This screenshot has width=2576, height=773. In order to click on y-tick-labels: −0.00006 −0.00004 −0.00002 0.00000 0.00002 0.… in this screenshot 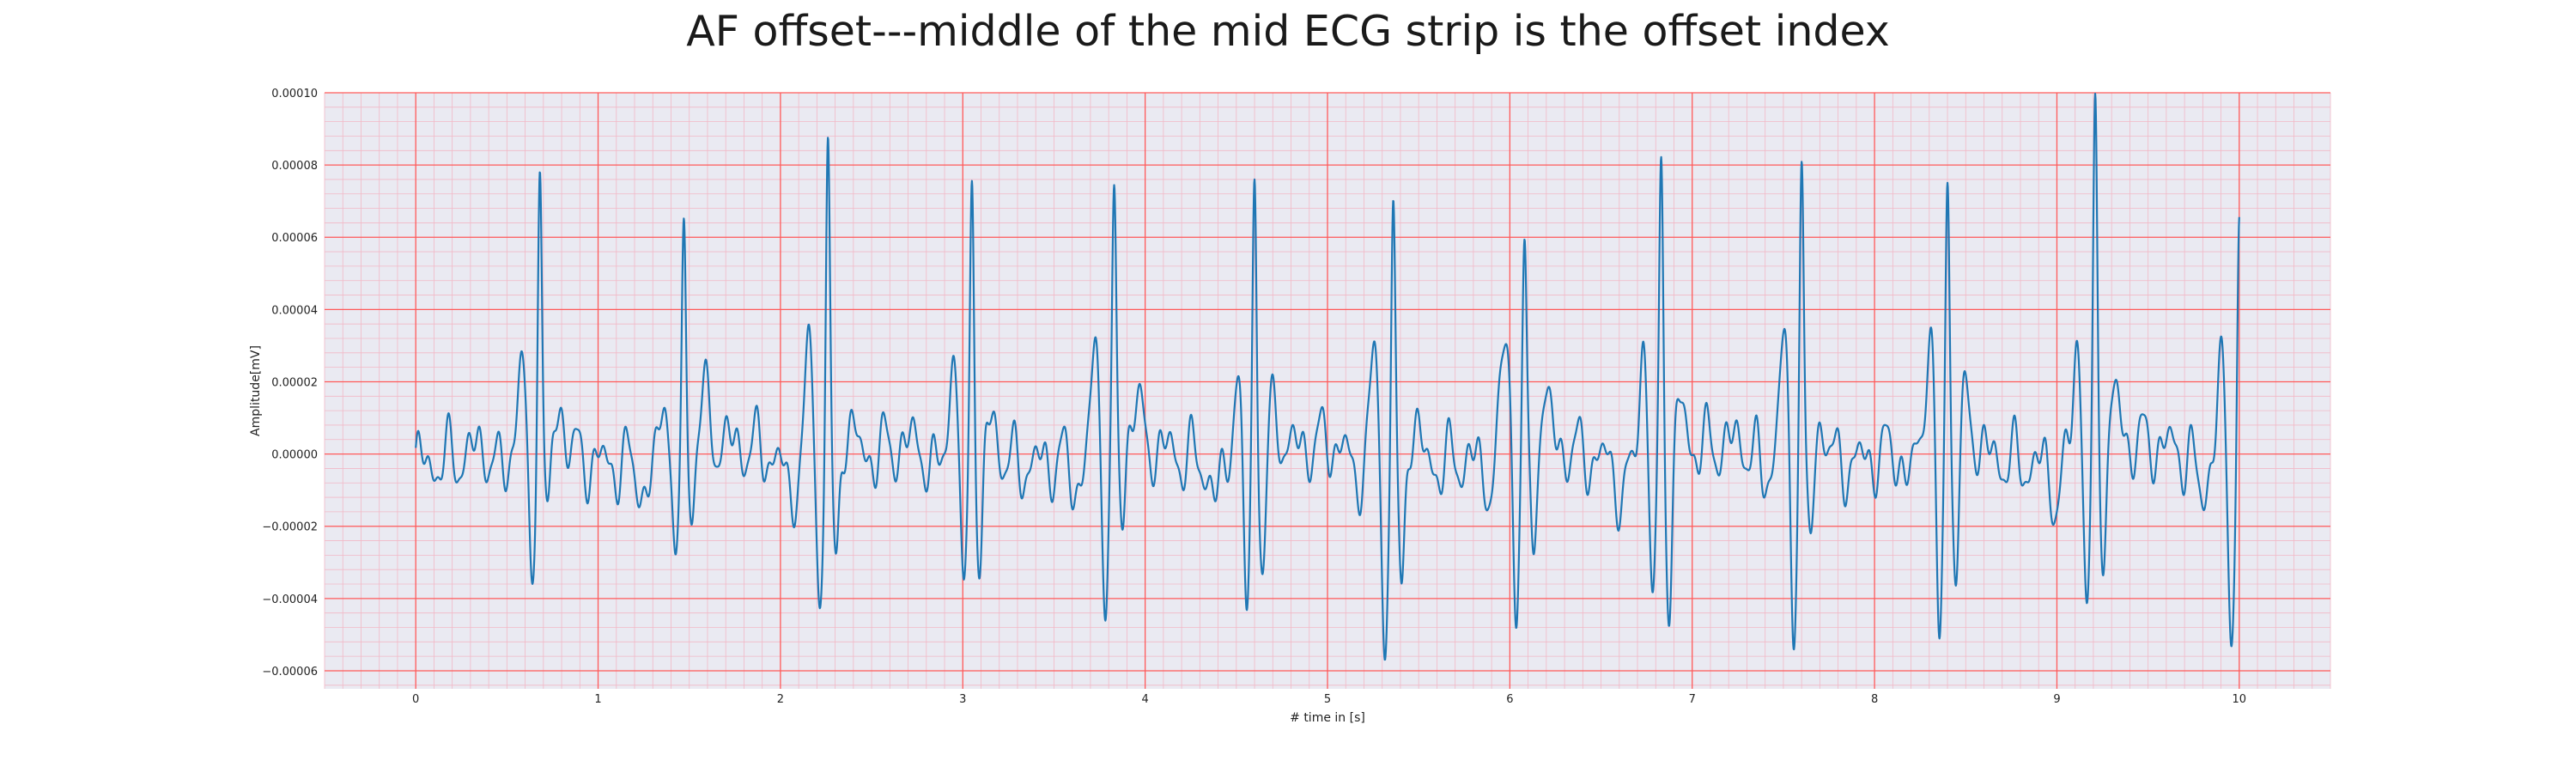, I will do `click(290, 383)`.